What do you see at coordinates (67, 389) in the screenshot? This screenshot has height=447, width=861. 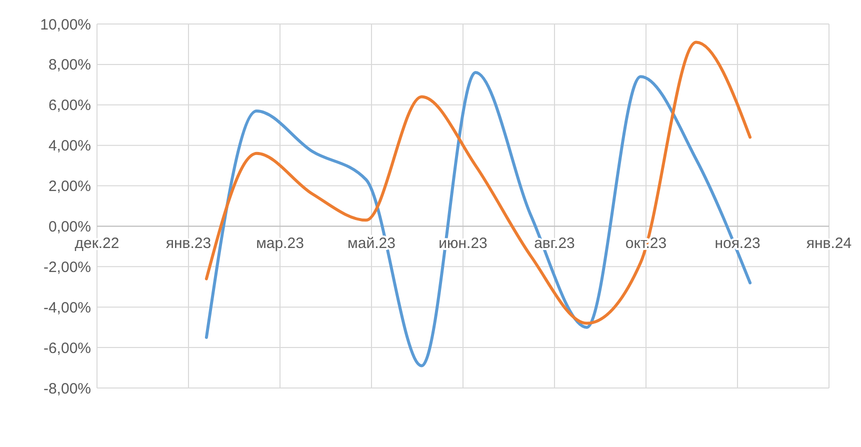 I see `y-tick-label: -8,00%` at bounding box center [67, 389].